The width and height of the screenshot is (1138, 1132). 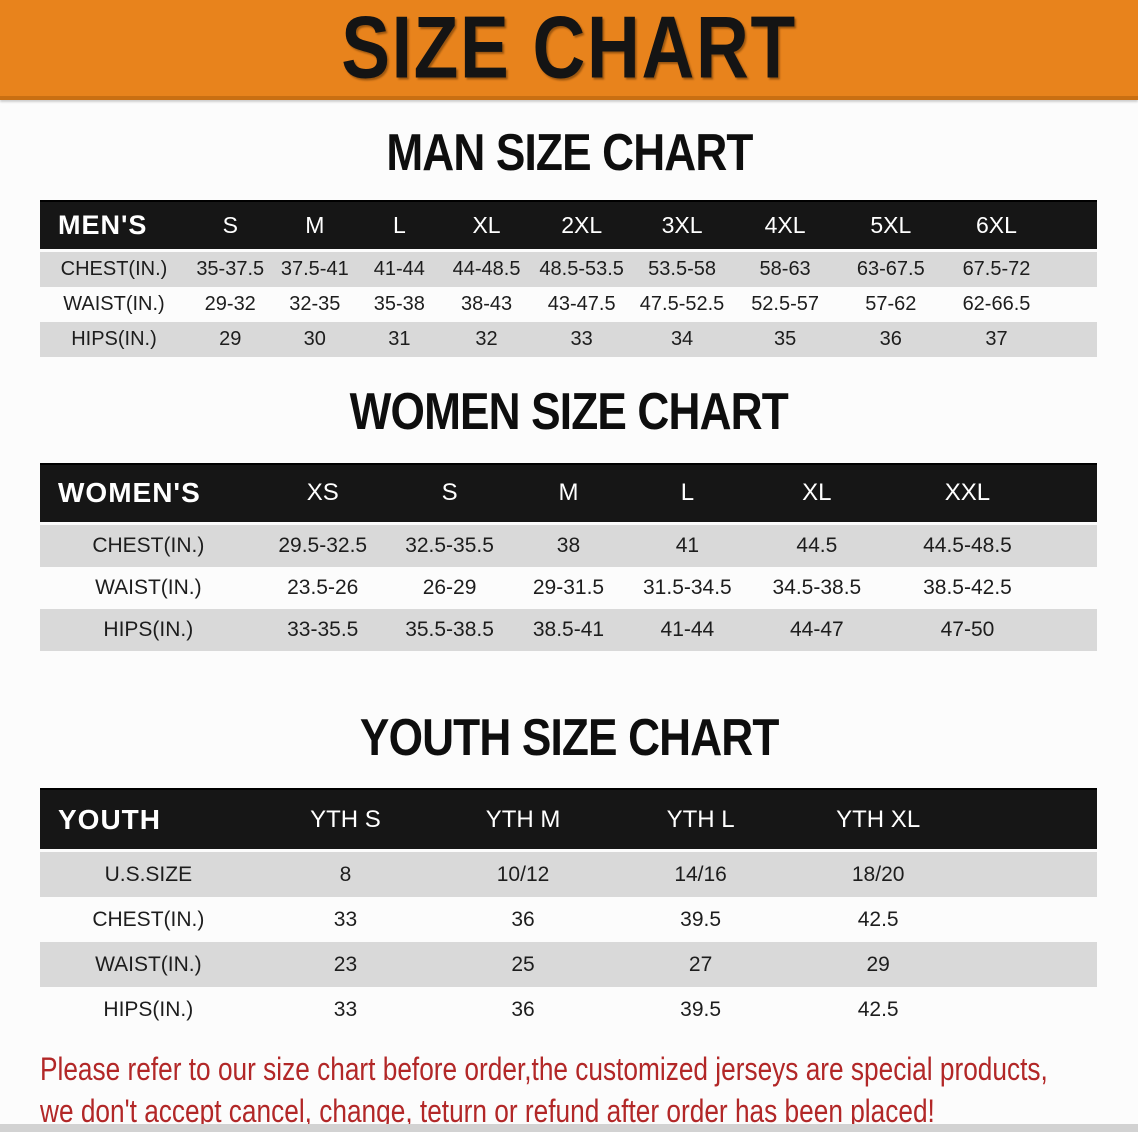 What do you see at coordinates (114, 269) in the screenshot?
I see `men-row-label: CHEST(IN.)` at bounding box center [114, 269].